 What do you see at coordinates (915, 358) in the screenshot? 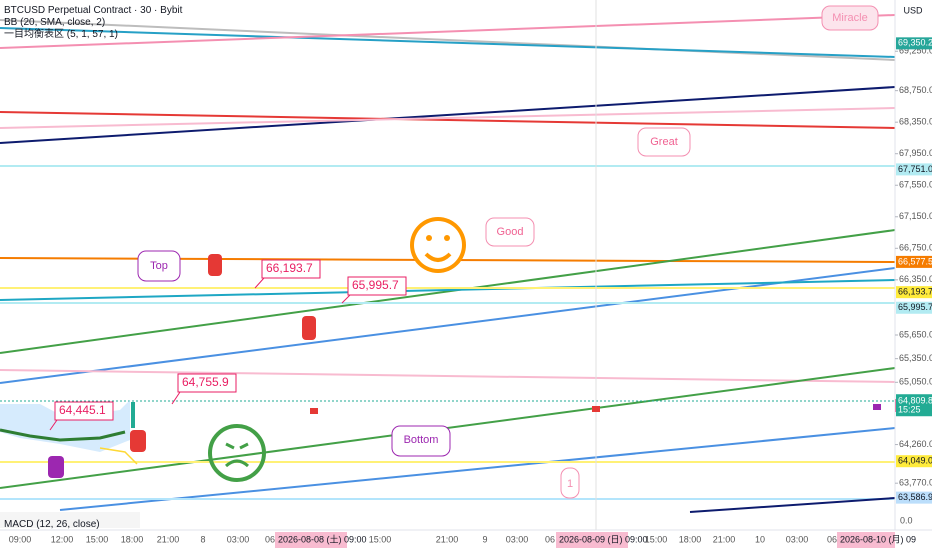
I see `price-tick-label: 65,350.0` at bounding box center [915, 358].